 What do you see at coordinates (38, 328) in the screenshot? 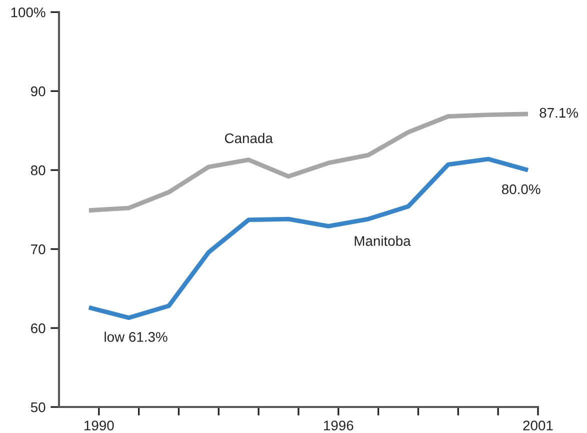
I see `y-tick-label: 60` at bounding box center [38, 328].